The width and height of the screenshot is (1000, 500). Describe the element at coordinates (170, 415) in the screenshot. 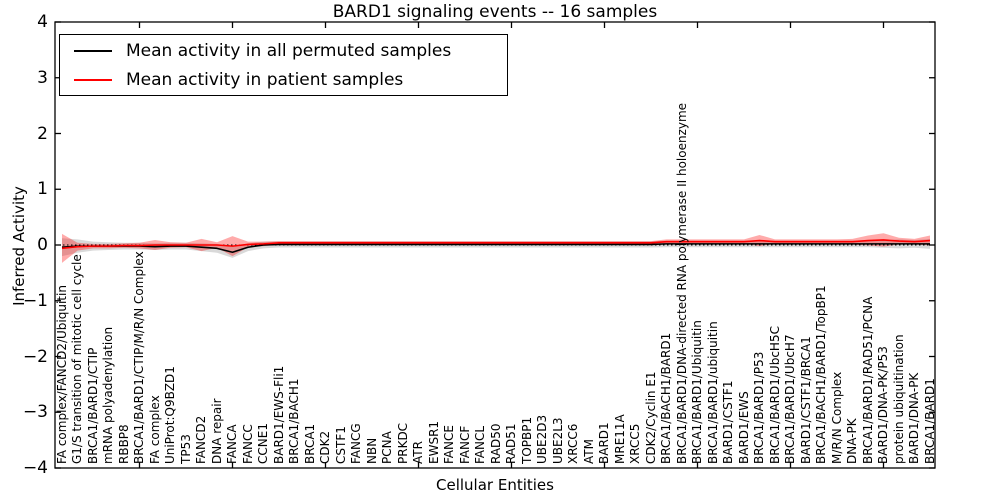

I see `x-tick-label: UniProt:Q9BZD1` at that location.